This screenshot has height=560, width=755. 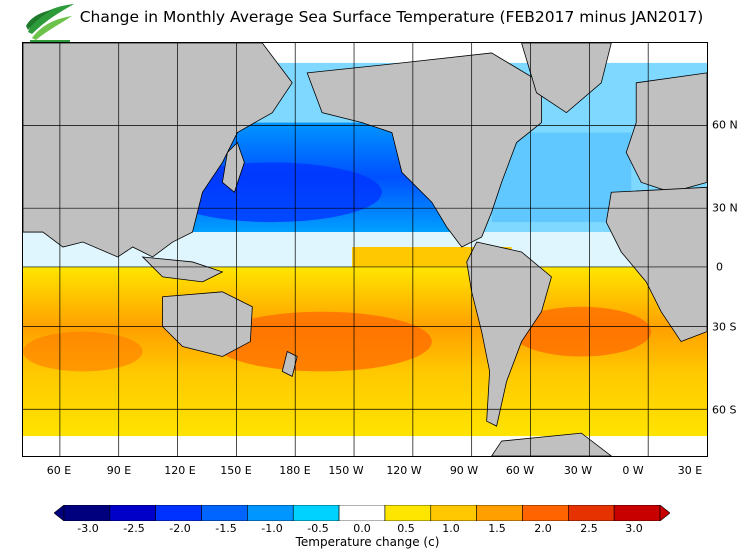 What do you see at coordinates (497, 528) in the screenshot?
I see `colorbar-tick: 1.5` at bounding box center [497, 528].